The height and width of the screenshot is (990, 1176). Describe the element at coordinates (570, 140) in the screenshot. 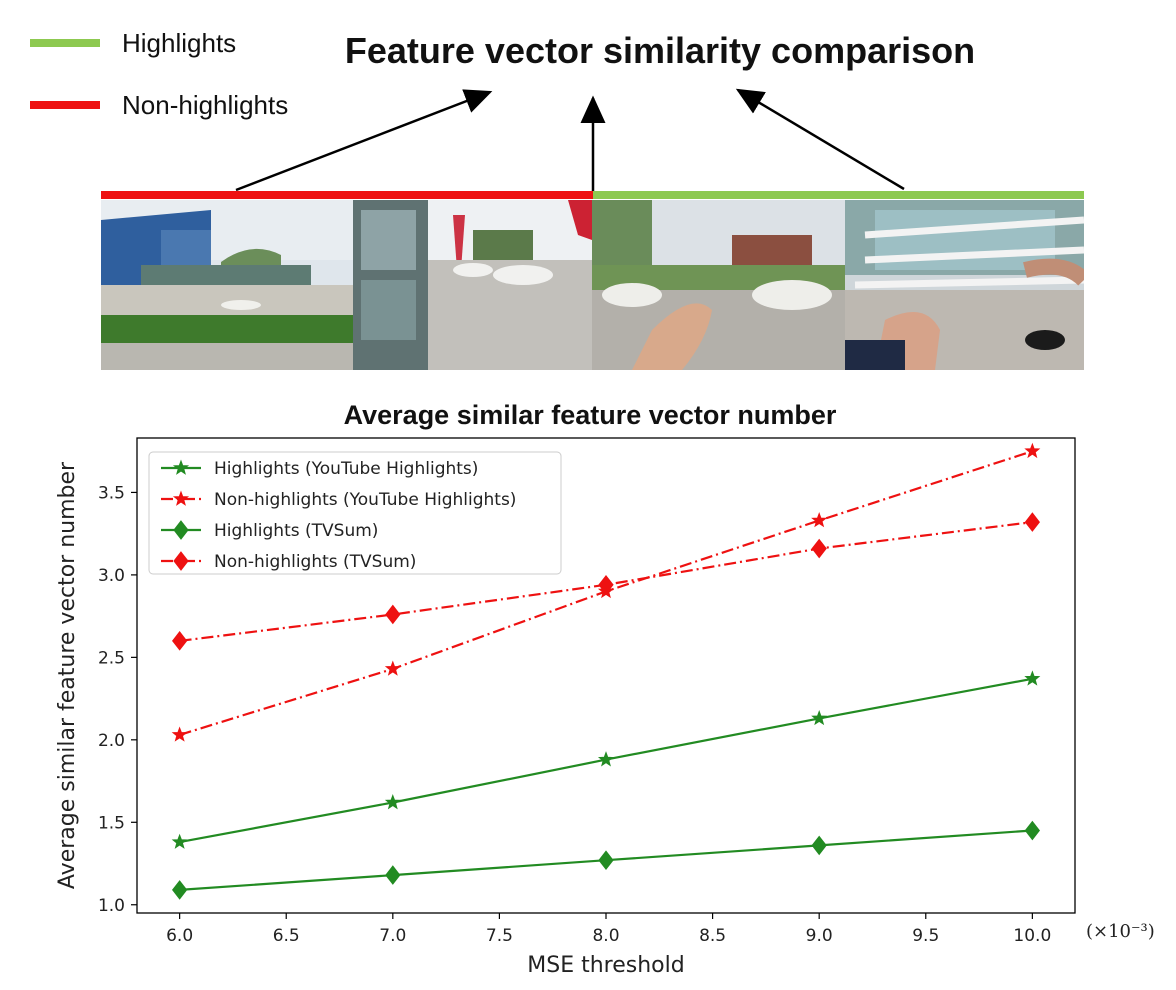

I see `arrows-overlay` at that location.